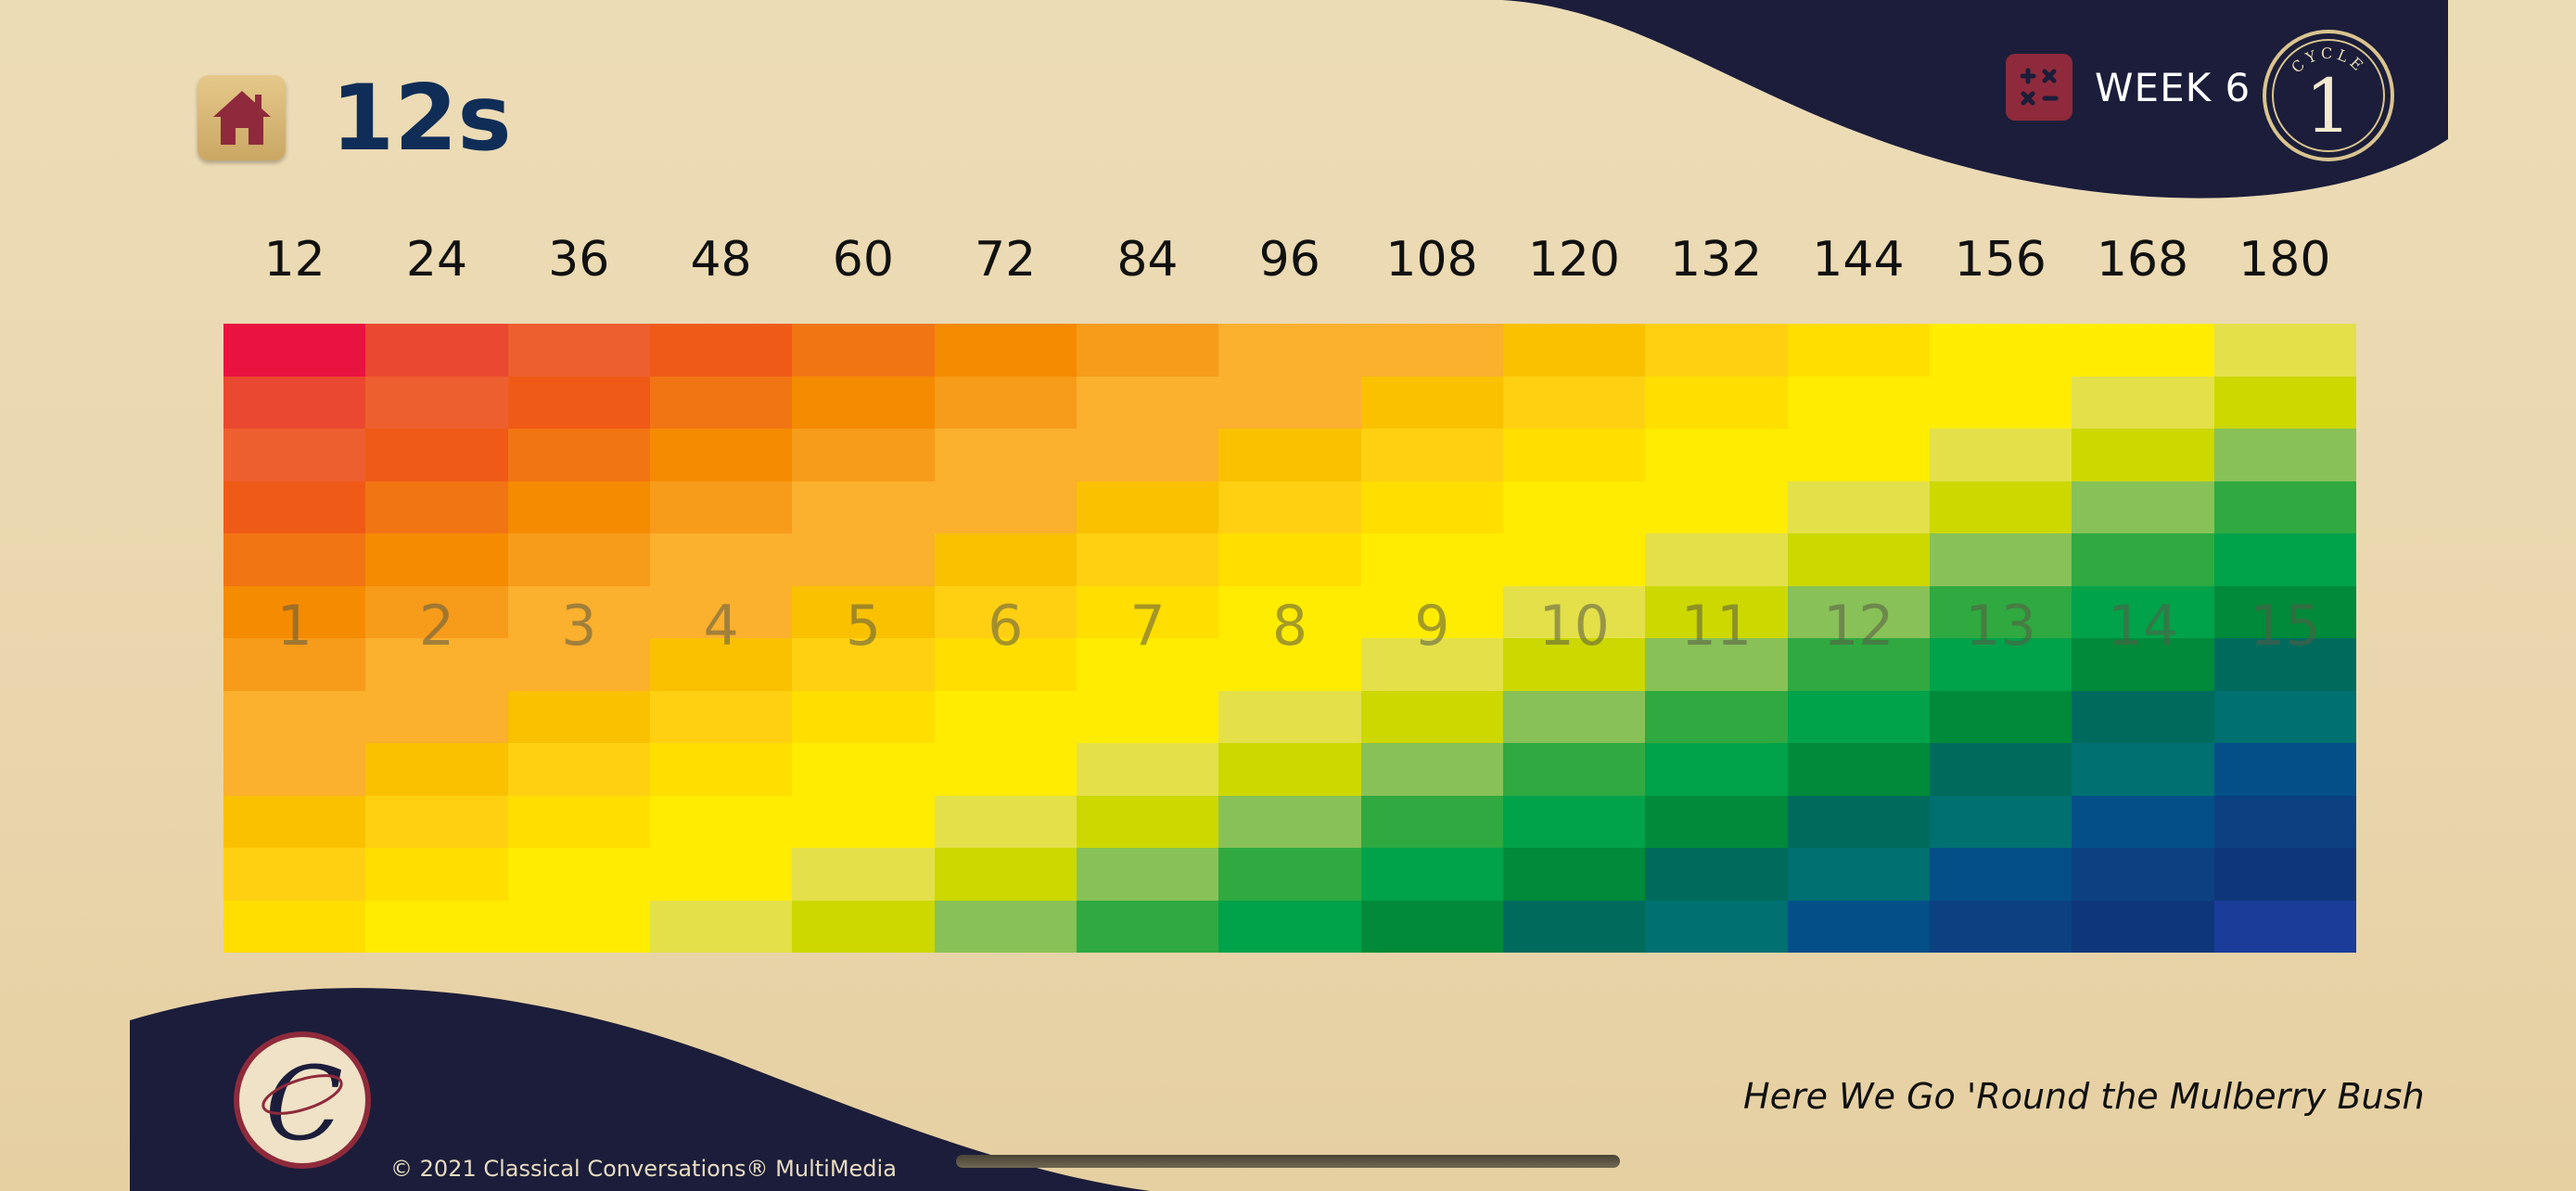 The image size is (2576, 1191). I want to click on multiple-label: 144, so click(1859, 260).